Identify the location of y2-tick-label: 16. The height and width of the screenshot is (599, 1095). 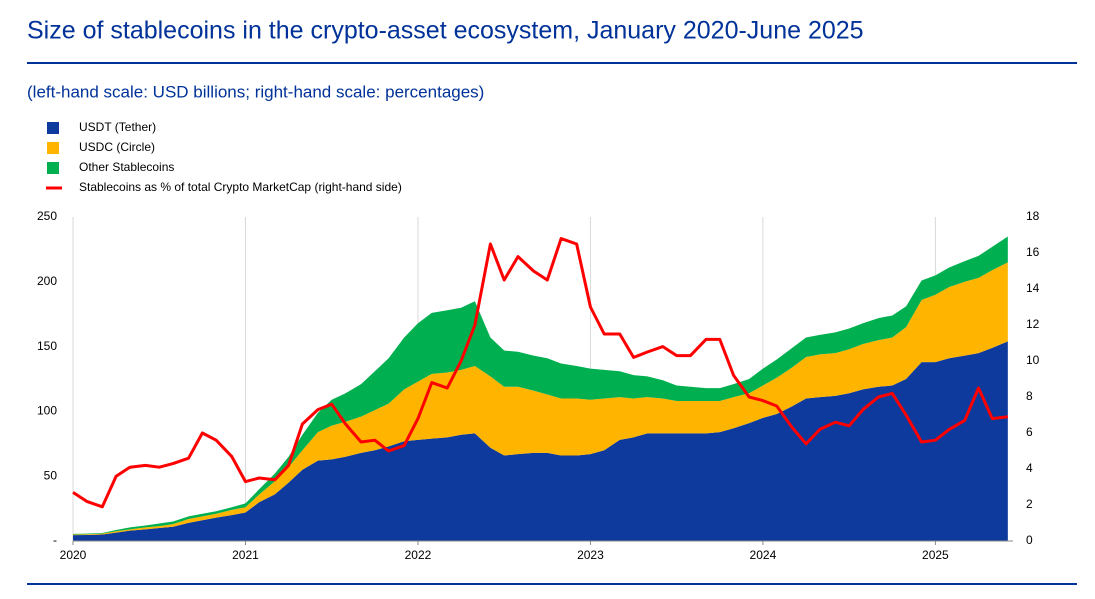
(1033, 252).